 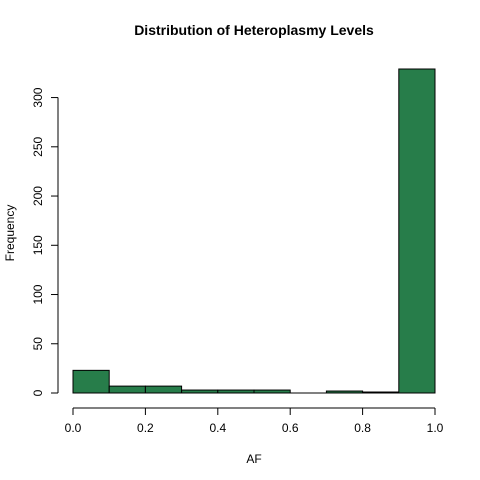 What do you see at coordinates (254, 30) in the screenshot?
I see `chart-title: Distribution of Heteroplasmy Levels` at bounding box center [254, 30].